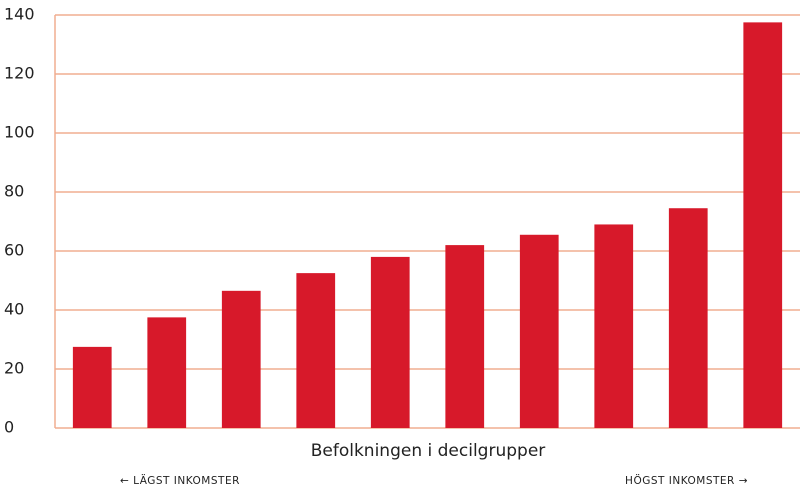 This screenshot has height=487, width=809. What do you see at coordinates (428, 451) in the screenshot?
I see `x-axis-label: Befolkningen i decilgrupper` at bounding box center [428, 451].